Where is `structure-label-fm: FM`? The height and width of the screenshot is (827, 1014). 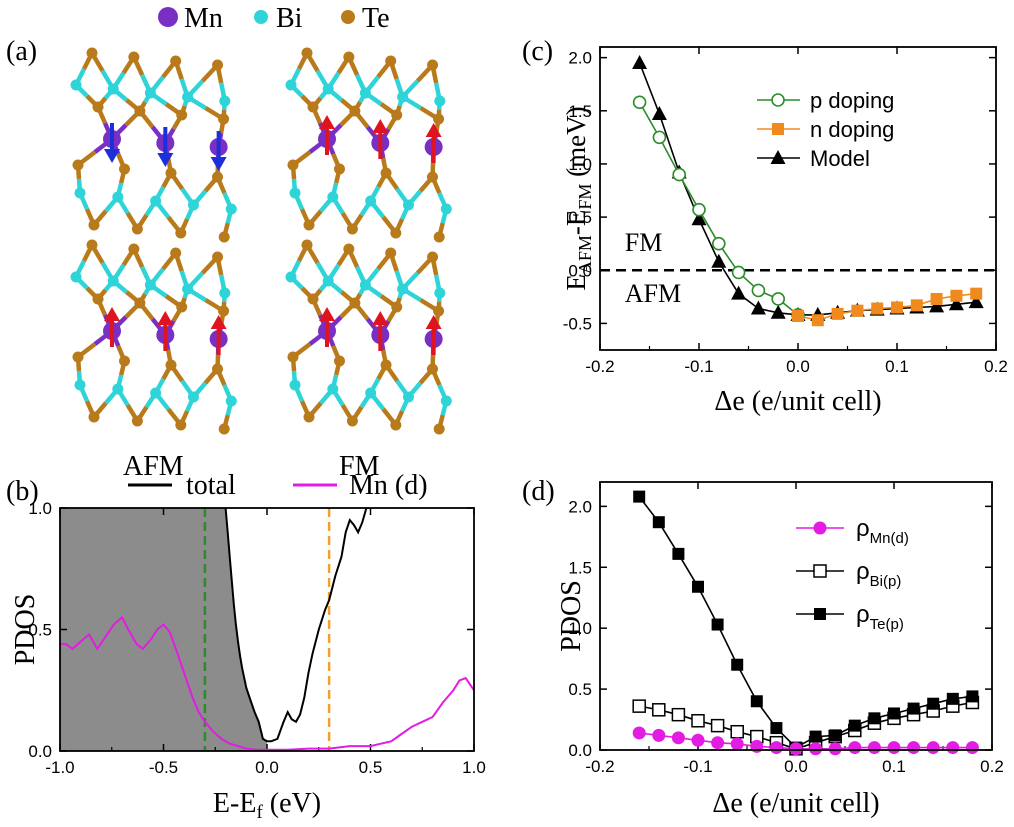 structure-label-fm: FM is located at coordinates (359, 466).